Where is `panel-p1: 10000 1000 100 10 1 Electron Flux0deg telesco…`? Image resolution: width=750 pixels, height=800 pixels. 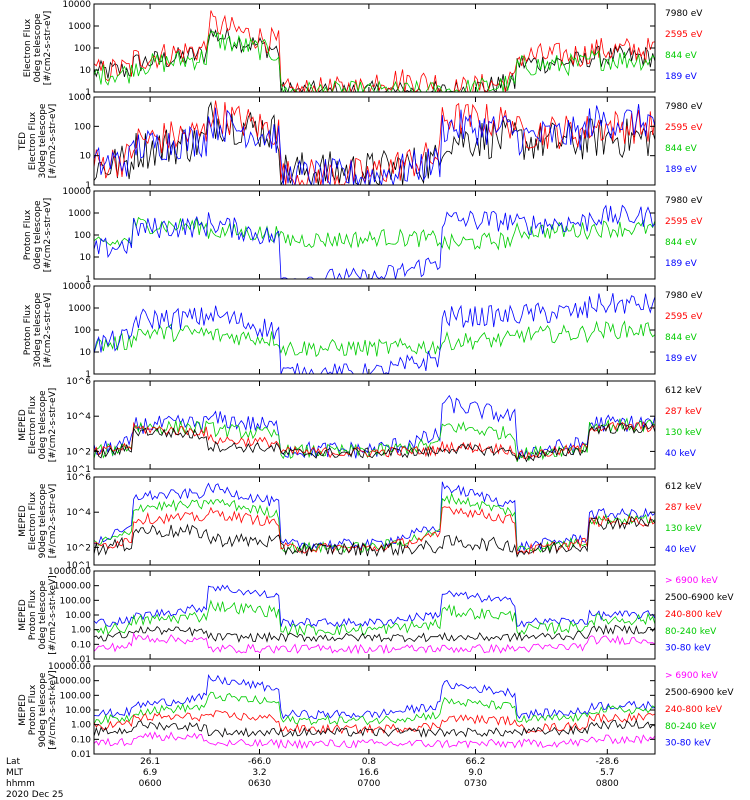 panel-p1: 10000 1000 100 10 1 Electron Flux0deg telesco… is located at coordinates (363, 49).